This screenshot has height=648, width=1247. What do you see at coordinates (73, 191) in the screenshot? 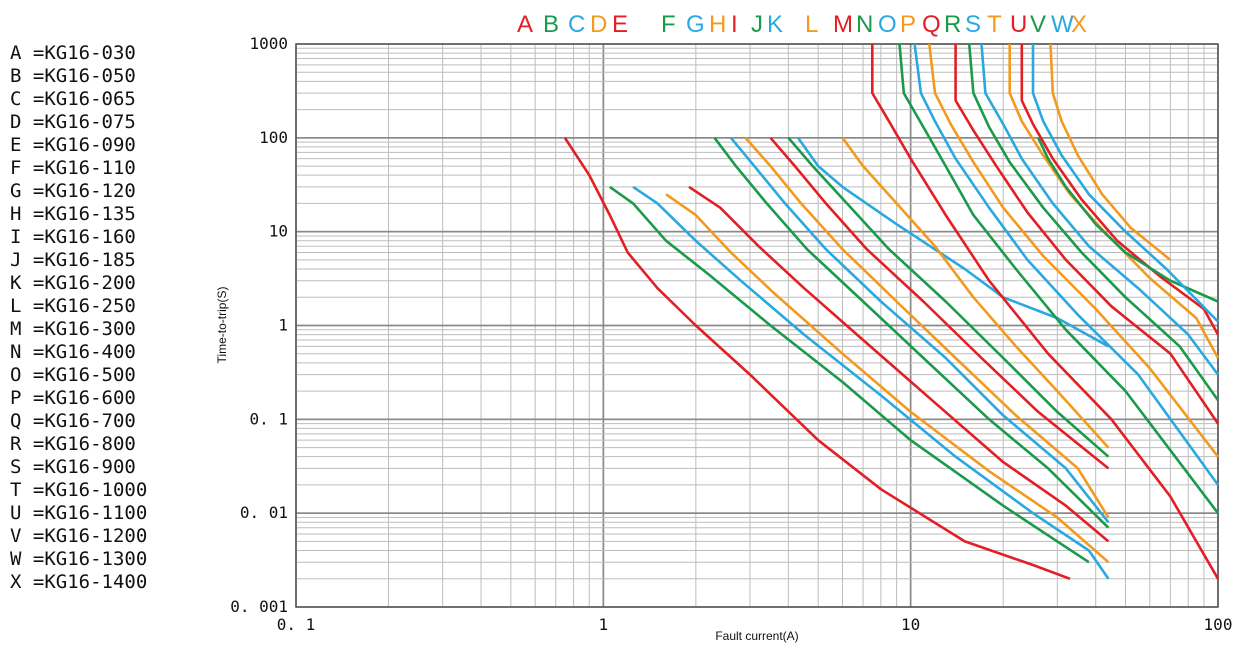
I see `legend-item-g: G =KG16-120` at bounding box center [73, 191].